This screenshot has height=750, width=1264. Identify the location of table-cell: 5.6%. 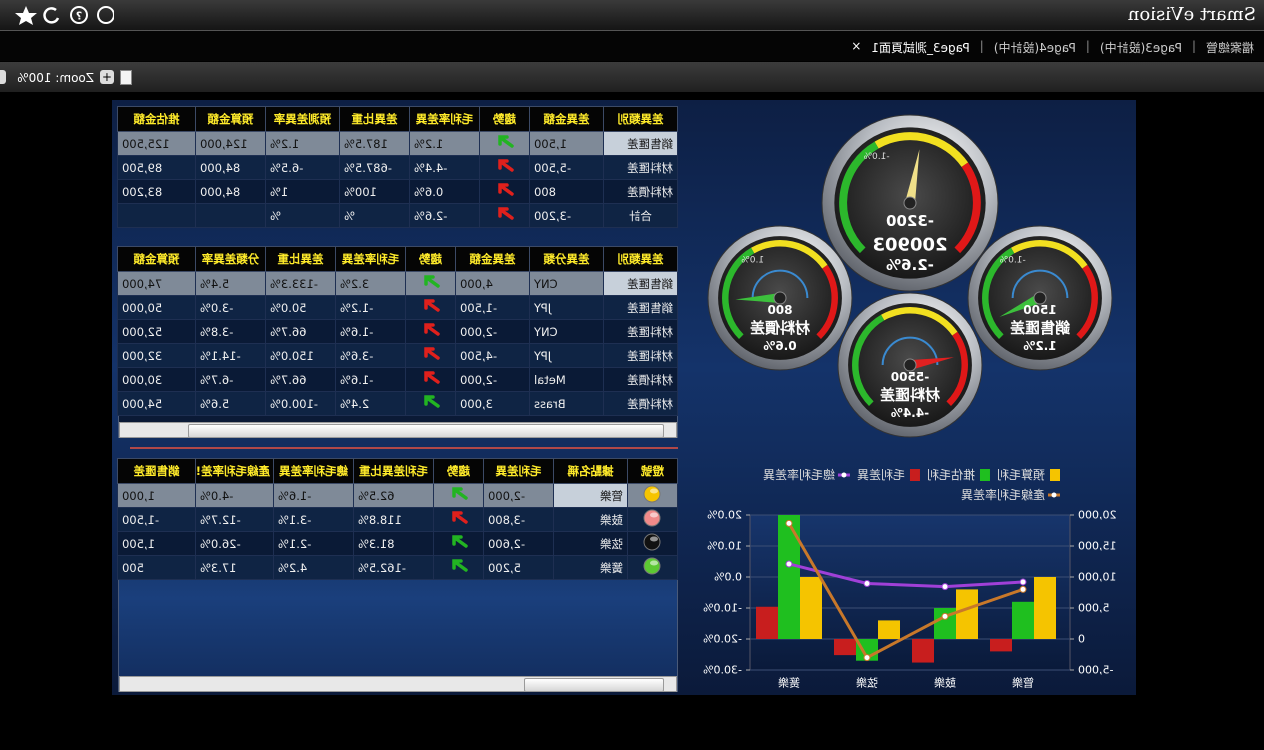
(230, 403).